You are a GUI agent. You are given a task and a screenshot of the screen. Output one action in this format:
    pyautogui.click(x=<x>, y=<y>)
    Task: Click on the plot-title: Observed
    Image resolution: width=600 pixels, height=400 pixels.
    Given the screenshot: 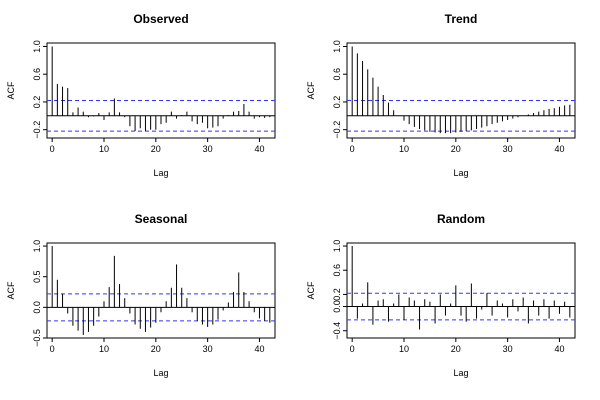 What is the action you would take?
    pyautogui.click(x=160, y=19)
    